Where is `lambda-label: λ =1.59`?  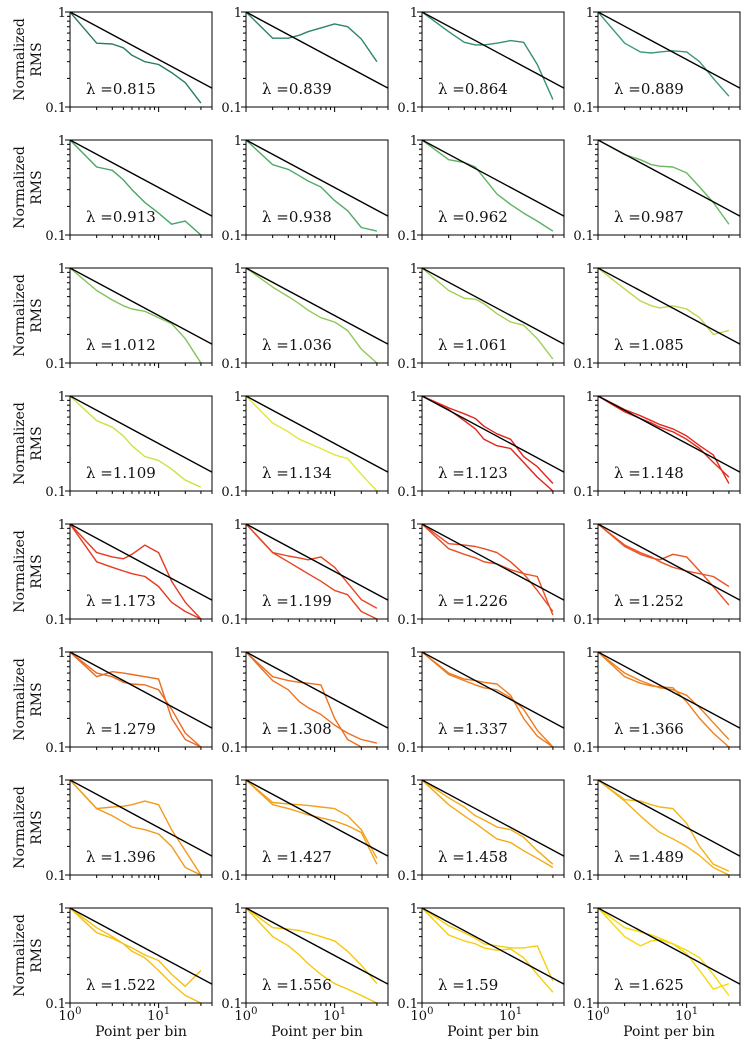
lambda-label: λ =1.59 is located at coordinates (468, 985).